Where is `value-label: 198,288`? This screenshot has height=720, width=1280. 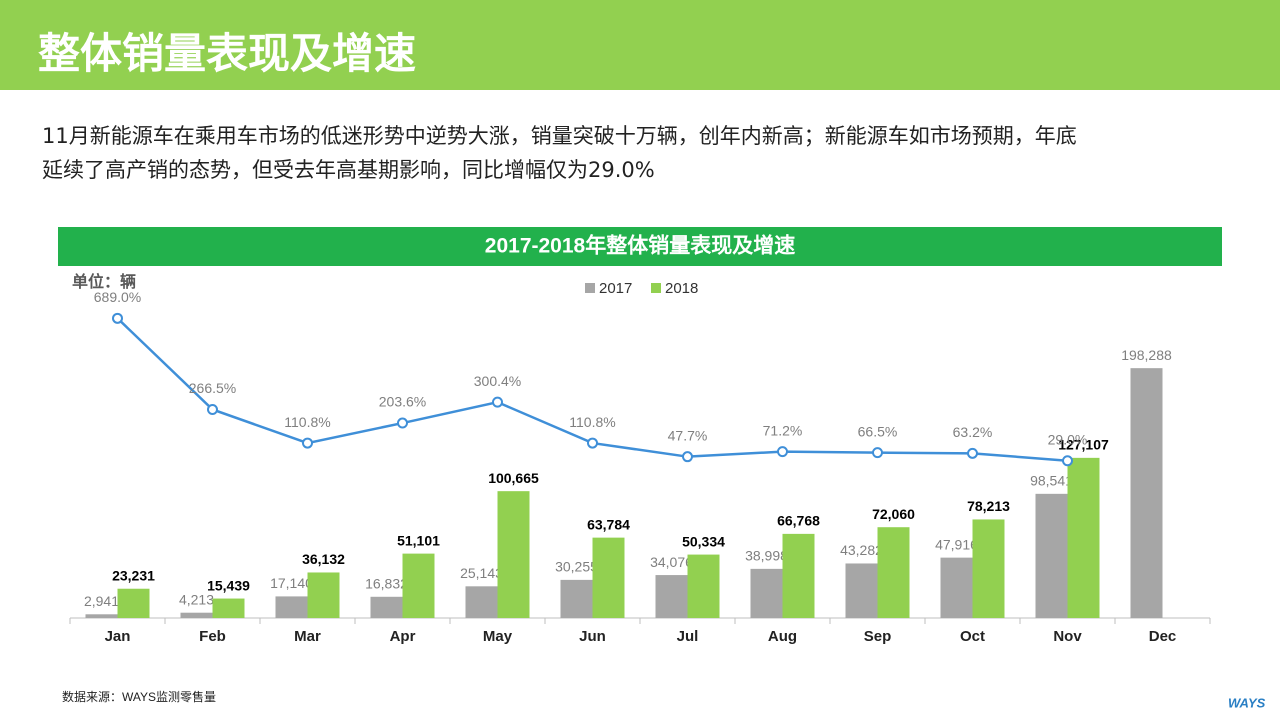
value-label: 198,288 is located at coordinates (1146, 355).